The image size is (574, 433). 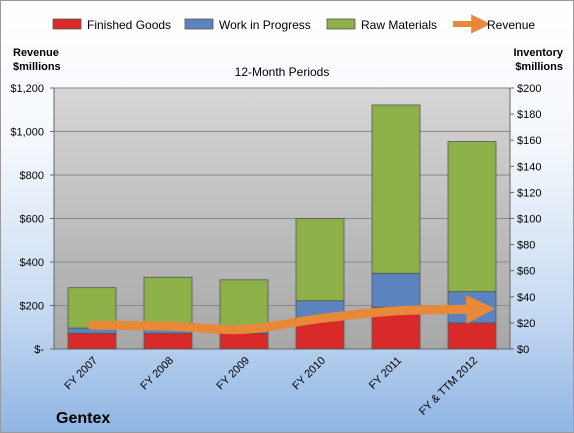 I want to click on right-axis-tick-label: $40, so click(x=526, y=298).